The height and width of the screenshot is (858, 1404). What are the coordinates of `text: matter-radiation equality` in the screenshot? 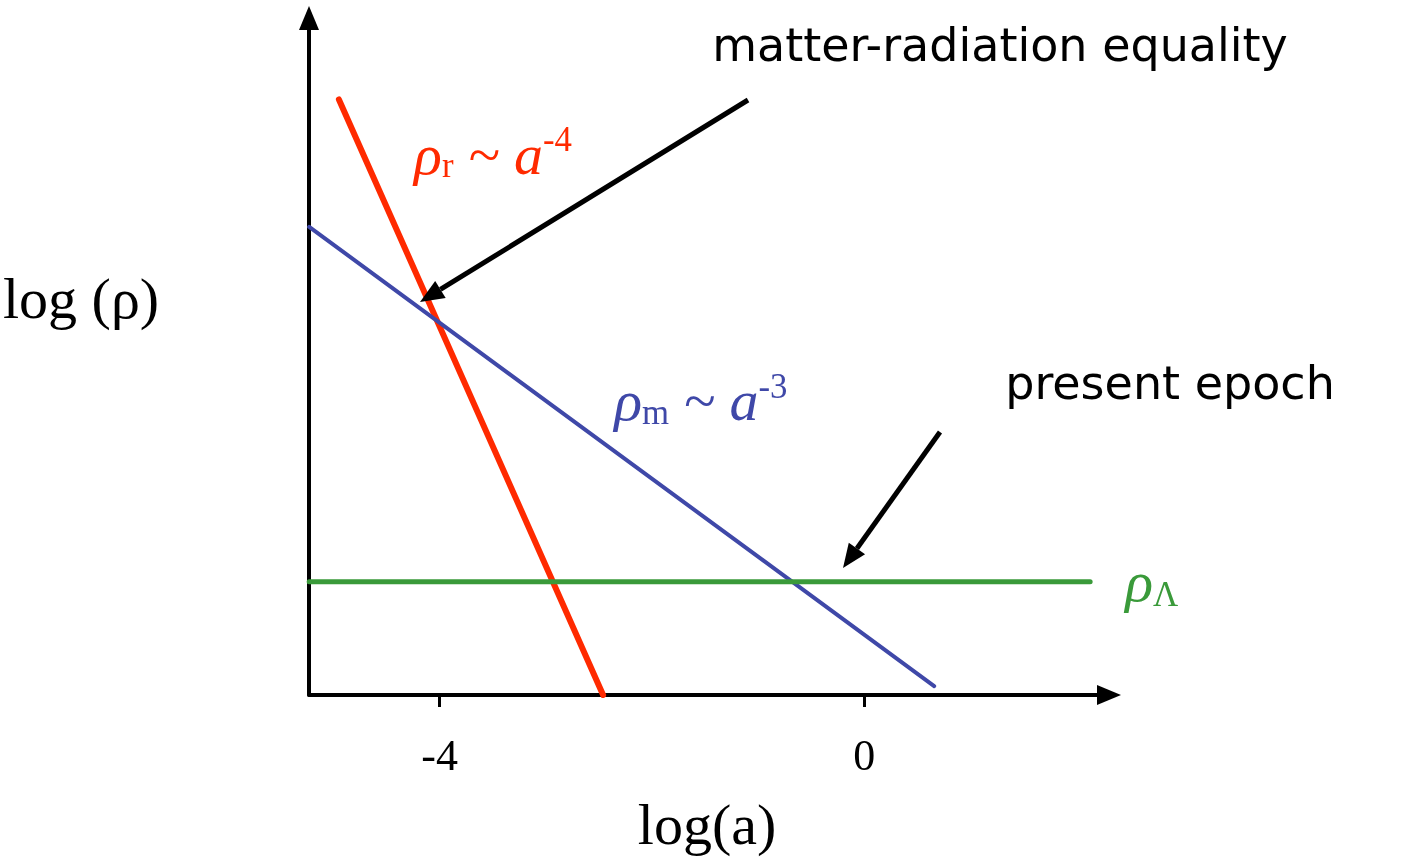 It's located at (1000, 45).